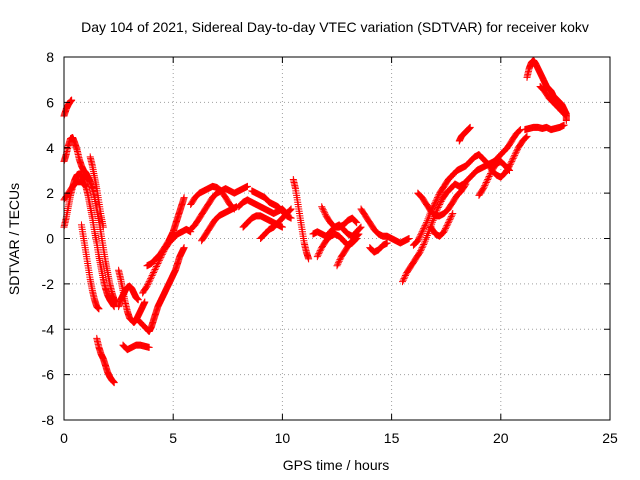 The width and height of the screenshot is (640, 480). Describe the element at coordinates (161, 290) in the screenshot. I see `series-arc-k` at that location.